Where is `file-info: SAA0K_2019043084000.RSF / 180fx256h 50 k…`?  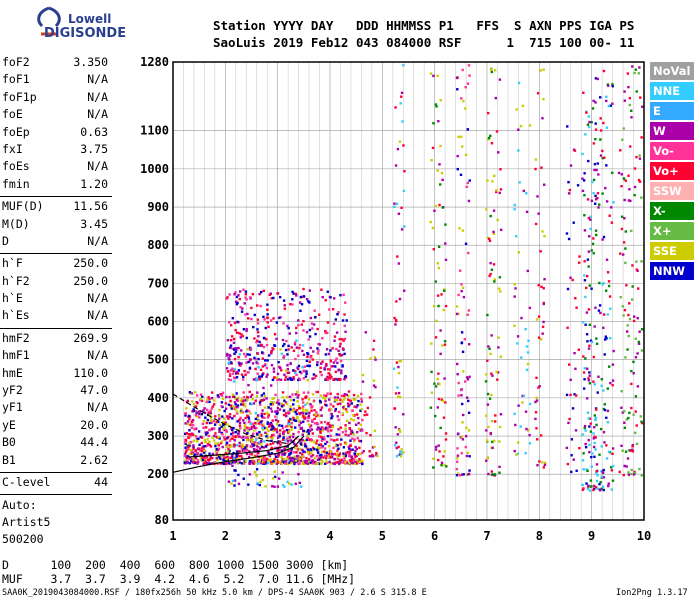
file-info: SAA0K_2019043084000.RSF / 180fx256h 50 k… is located at coordinates (214, 593).